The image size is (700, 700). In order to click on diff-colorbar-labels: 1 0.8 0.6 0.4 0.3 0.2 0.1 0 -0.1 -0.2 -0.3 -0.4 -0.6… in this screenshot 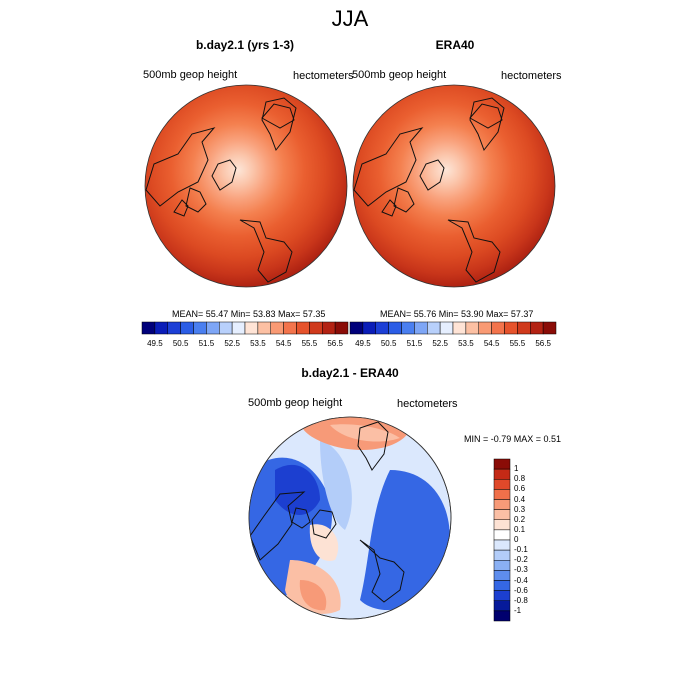, I will do `click(534, 540)`.